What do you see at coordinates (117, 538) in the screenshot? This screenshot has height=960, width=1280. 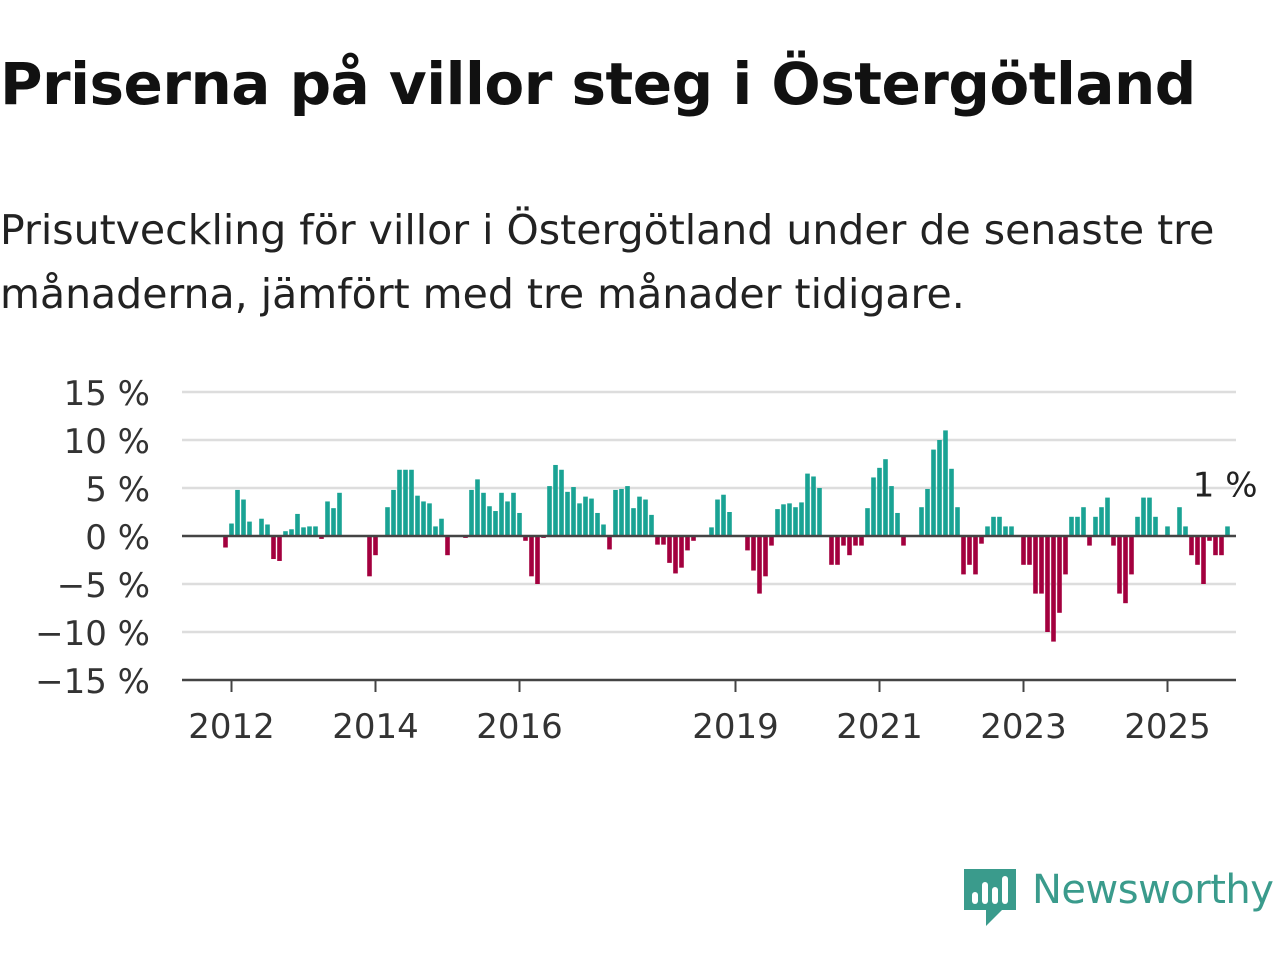 I see `y-tick-label: 0 %` at bounding box center [117, 538].